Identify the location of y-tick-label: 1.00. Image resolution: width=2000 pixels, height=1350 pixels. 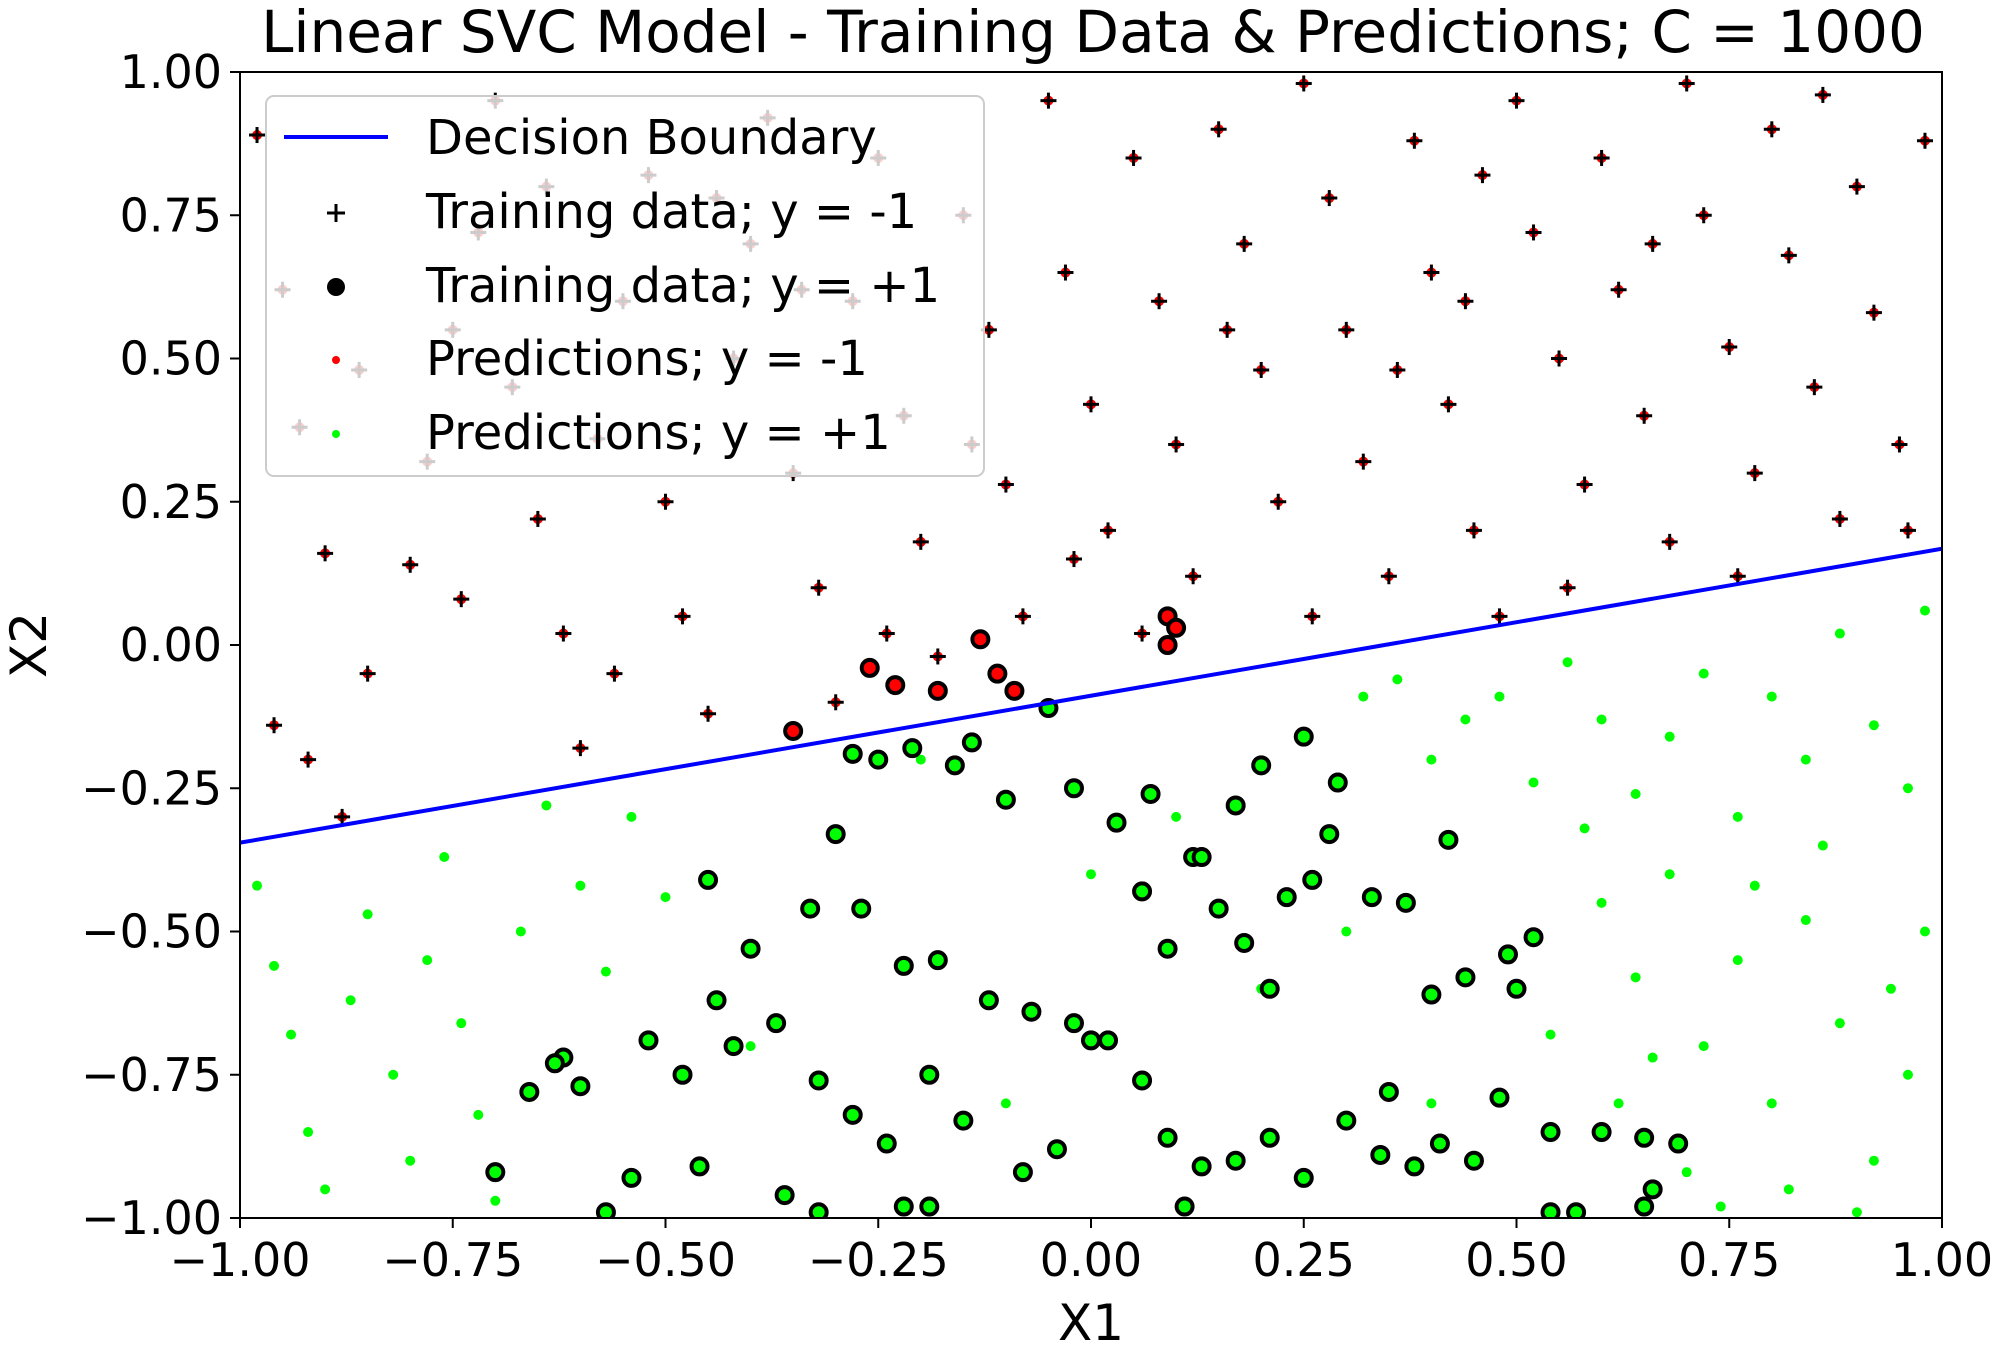
(171, 72).